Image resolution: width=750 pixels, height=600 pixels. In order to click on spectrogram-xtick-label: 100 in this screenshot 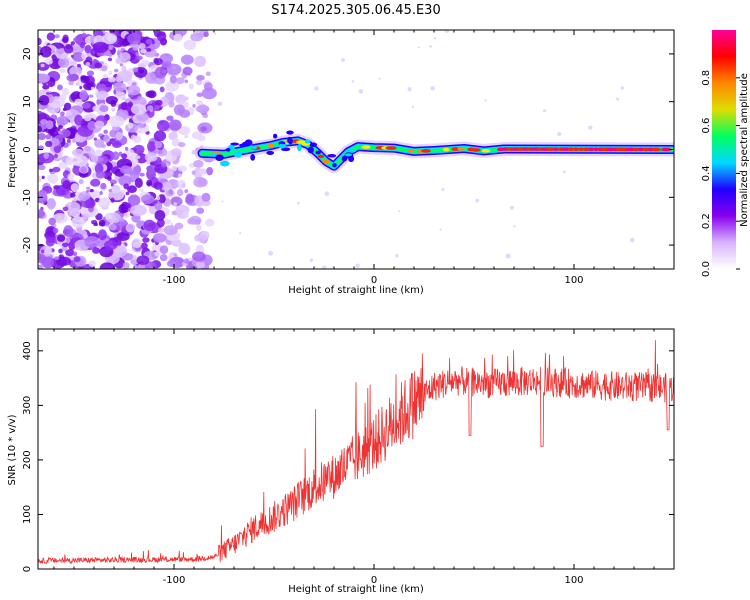, I will do `click(573, 280)`.